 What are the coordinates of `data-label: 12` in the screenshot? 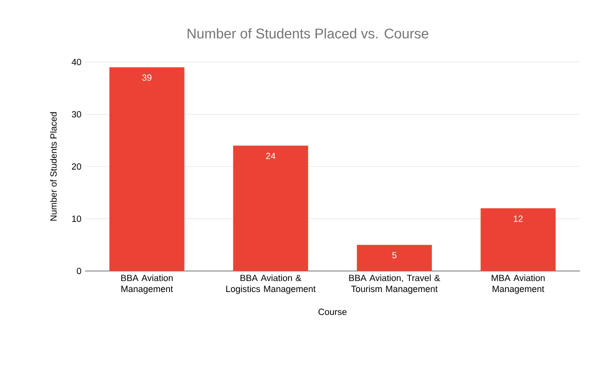 It's located at (518, 218).